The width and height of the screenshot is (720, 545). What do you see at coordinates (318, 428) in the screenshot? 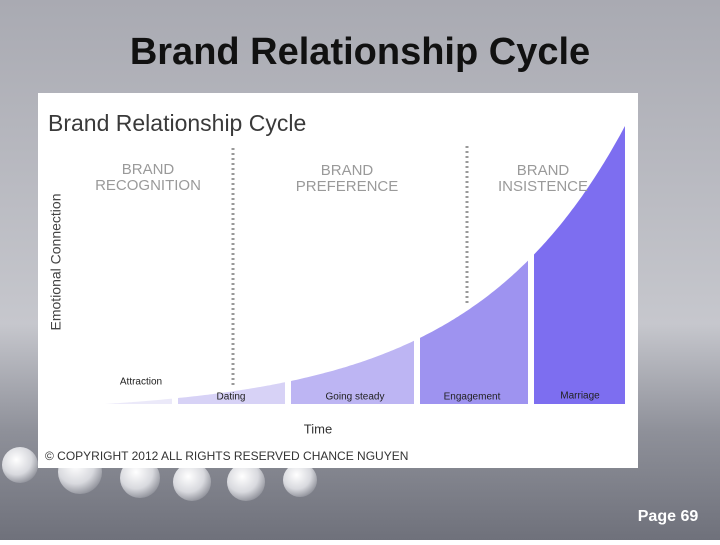
I see `x-axis-label: Time` at bounding box center [318, 428].